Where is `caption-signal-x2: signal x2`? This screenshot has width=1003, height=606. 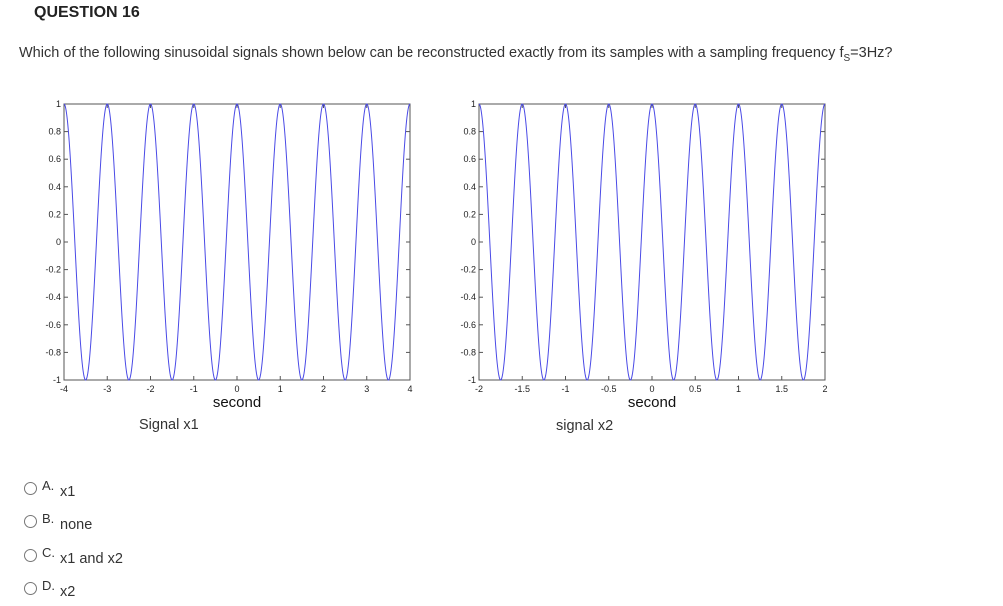
caption-signal-x2: signal x2 is located at coordinates (585, 426).